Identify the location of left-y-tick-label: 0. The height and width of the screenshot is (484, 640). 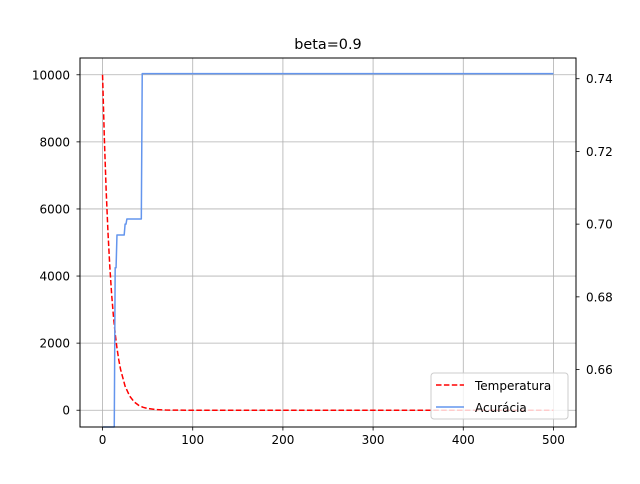
(66, 411).